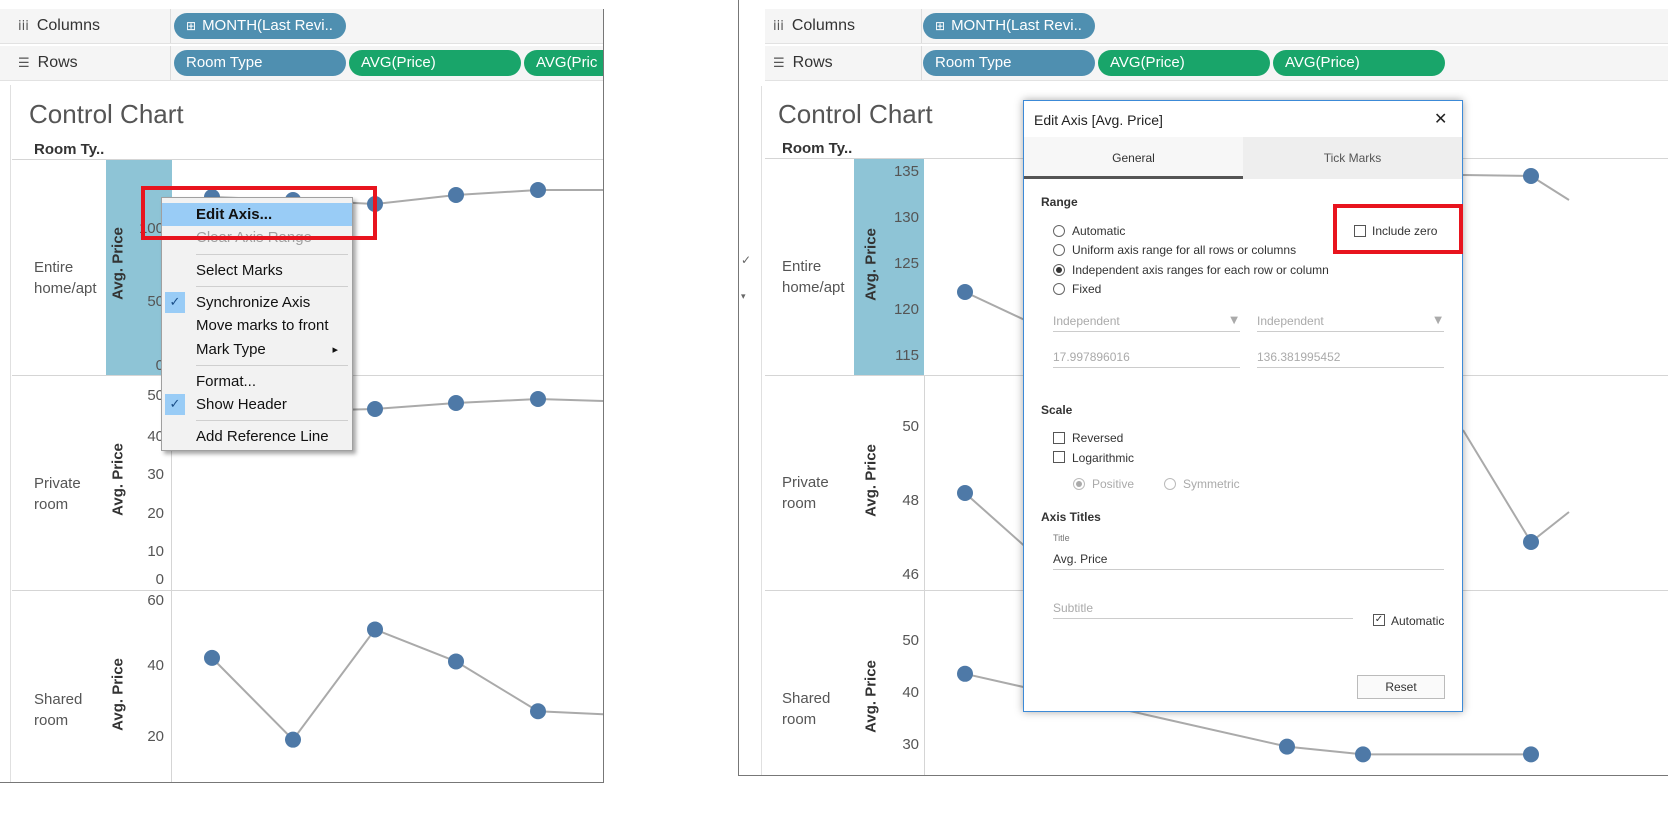 This screenshot has height=832, width=1668. What do you see at coordinates (1098, 120) in the screenshot?
I see `dialog-title: Edit Axis [Avg. Price]` at bounding box center [1098, 120].